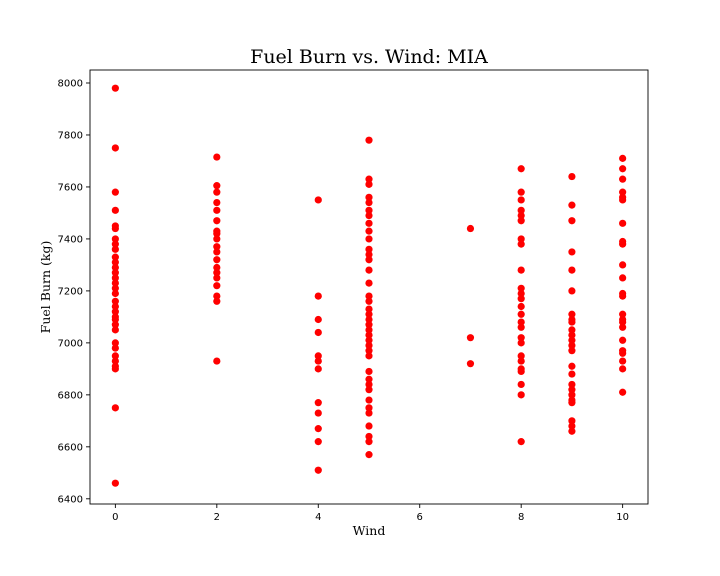 This screenshot has height=576, width=720. What do you see at coordinates (70, 187) in the screenshot?
I see `y-tick-label: 7600` at bounding box center [70, 187].